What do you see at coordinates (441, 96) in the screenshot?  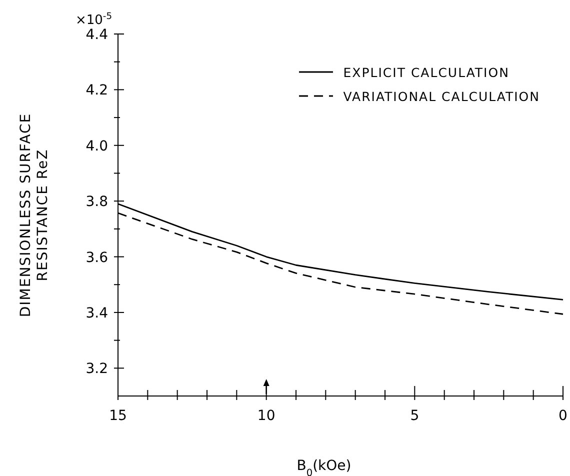 I see `legend-label: VARIATIONAL CALCULATION` at bounding box center [441, 96].